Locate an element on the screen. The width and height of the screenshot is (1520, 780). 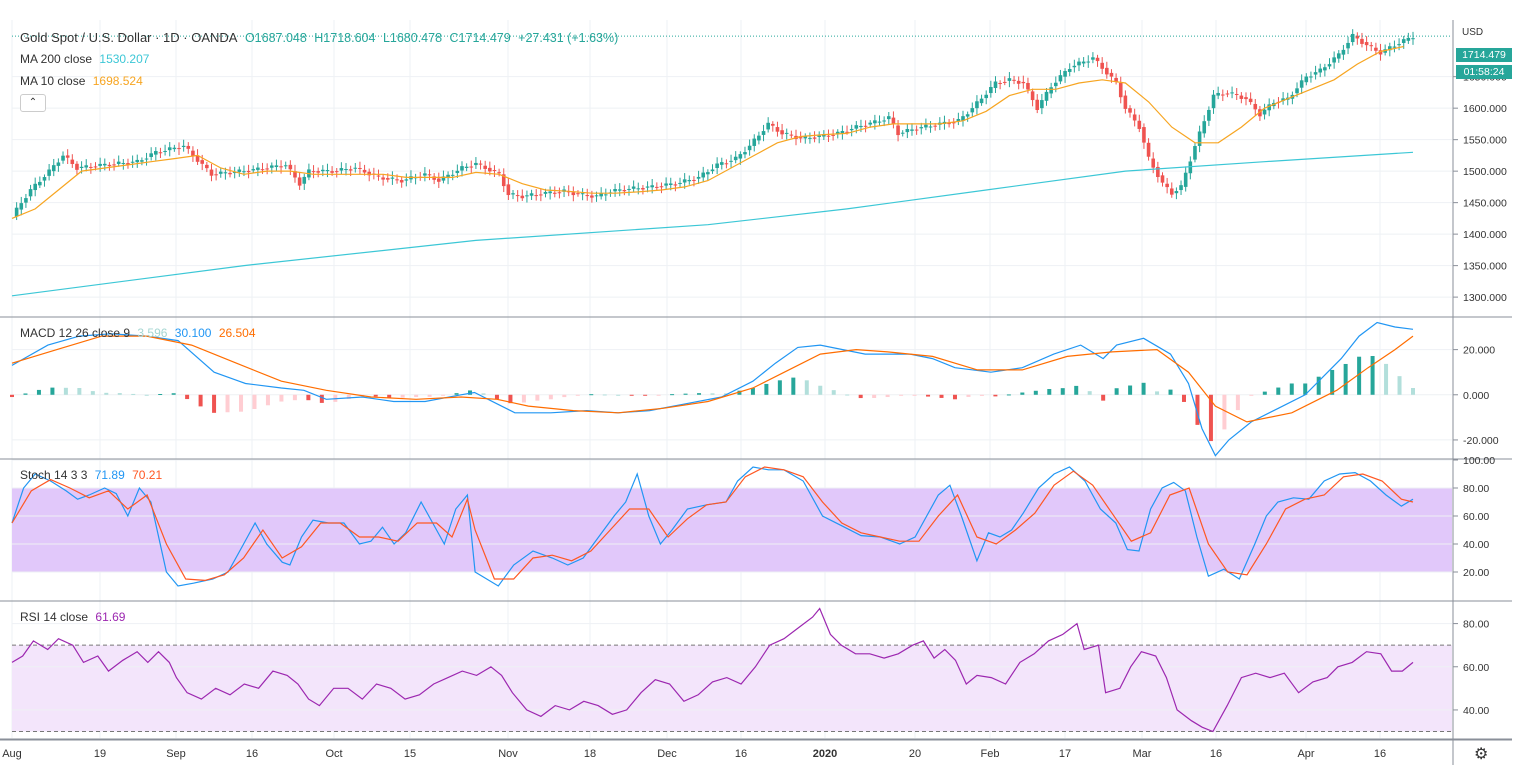
ma10-legend: MA 10 close 1698.524 is located at coordinates (83, 81).